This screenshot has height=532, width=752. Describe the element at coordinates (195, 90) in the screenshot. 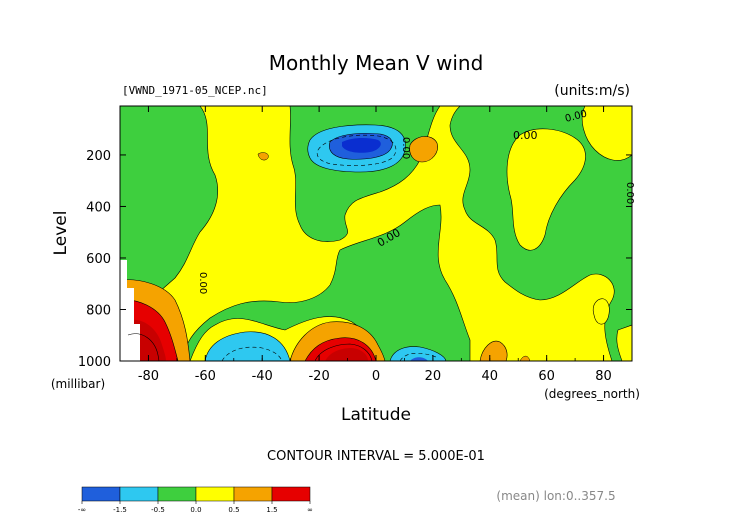

I see `dataset-label: [VWND_1971-05_NCEP.nc]` at that location.